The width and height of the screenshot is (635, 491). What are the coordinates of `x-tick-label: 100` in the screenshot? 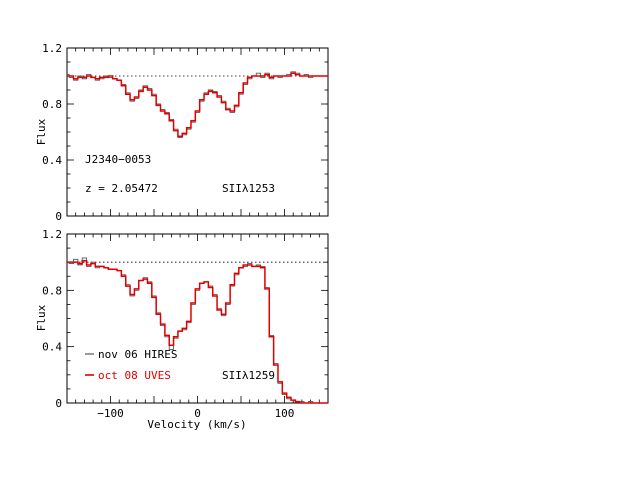 It's located at (285, 413).